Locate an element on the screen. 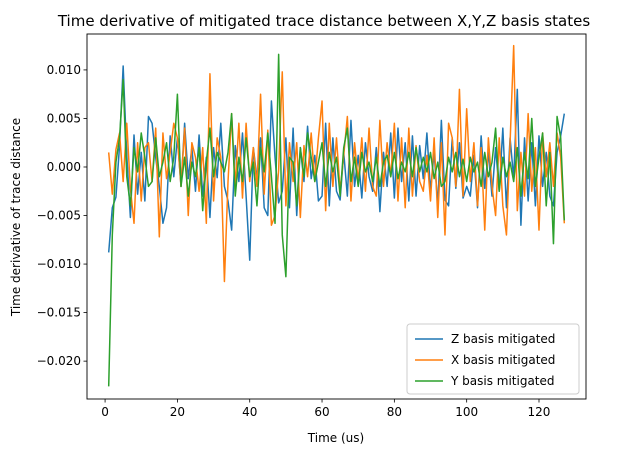  y-axis-label: Time derivative of trace distance is located at coordinates (16, 217).